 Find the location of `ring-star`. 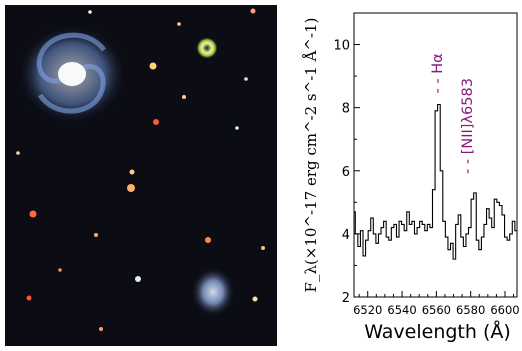

ring-star is located at coordinates (207, 48).